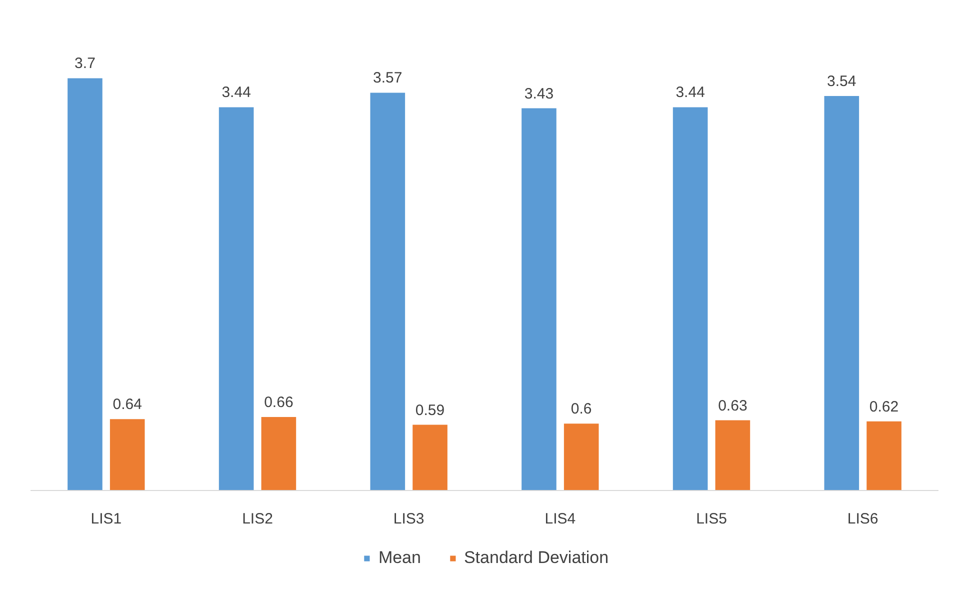 Image resolution: width=958 pixels, height=600 pixels. What do you see at coordinates (387, 78) in the screenshot?
I see `data-label: 3.57` at bounding box center [387, 78].